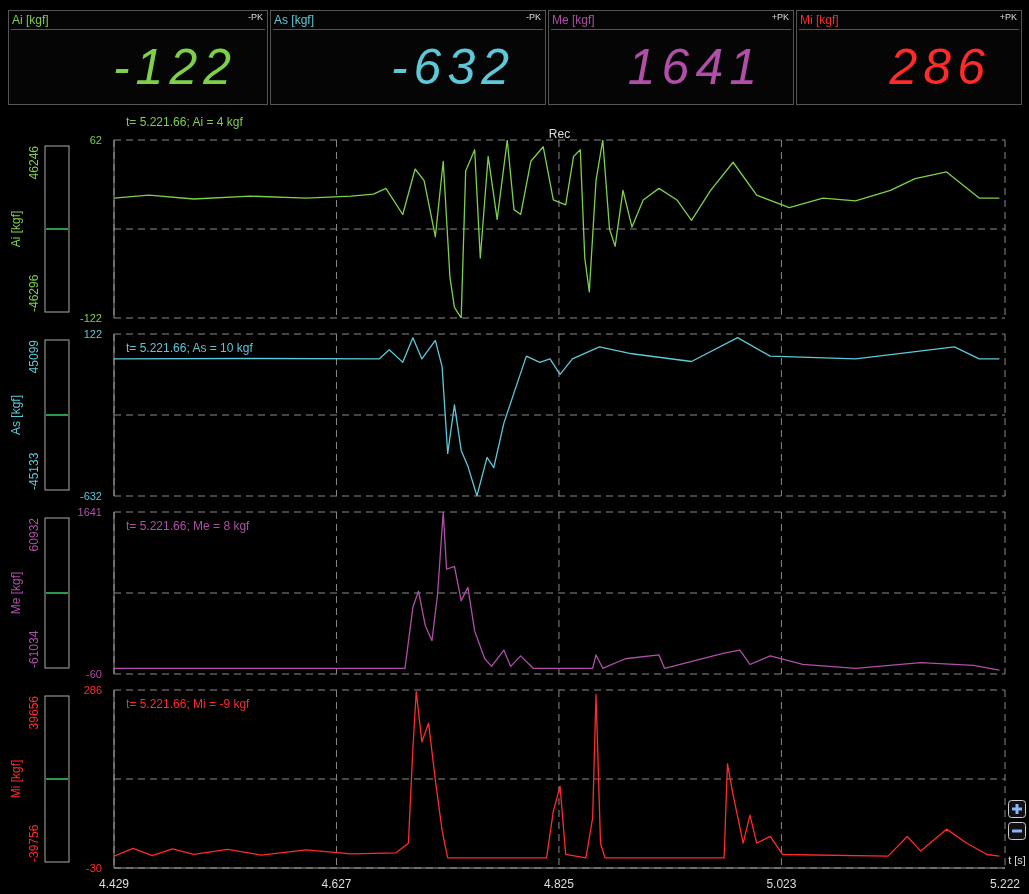 The height and width of the screenshot is (894, 1029). I want to click on y-tick-label: -60, so click(94, 673).